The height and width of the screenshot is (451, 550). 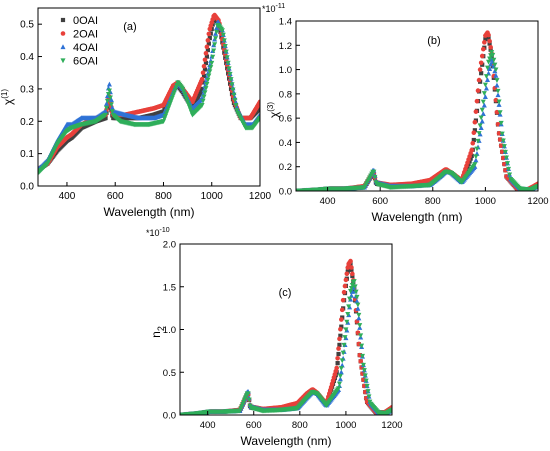 What do you see at coordinates (345, 425) in the screenshot?
I see `x-tick-label: 1000` at bounding box center [345, 425].